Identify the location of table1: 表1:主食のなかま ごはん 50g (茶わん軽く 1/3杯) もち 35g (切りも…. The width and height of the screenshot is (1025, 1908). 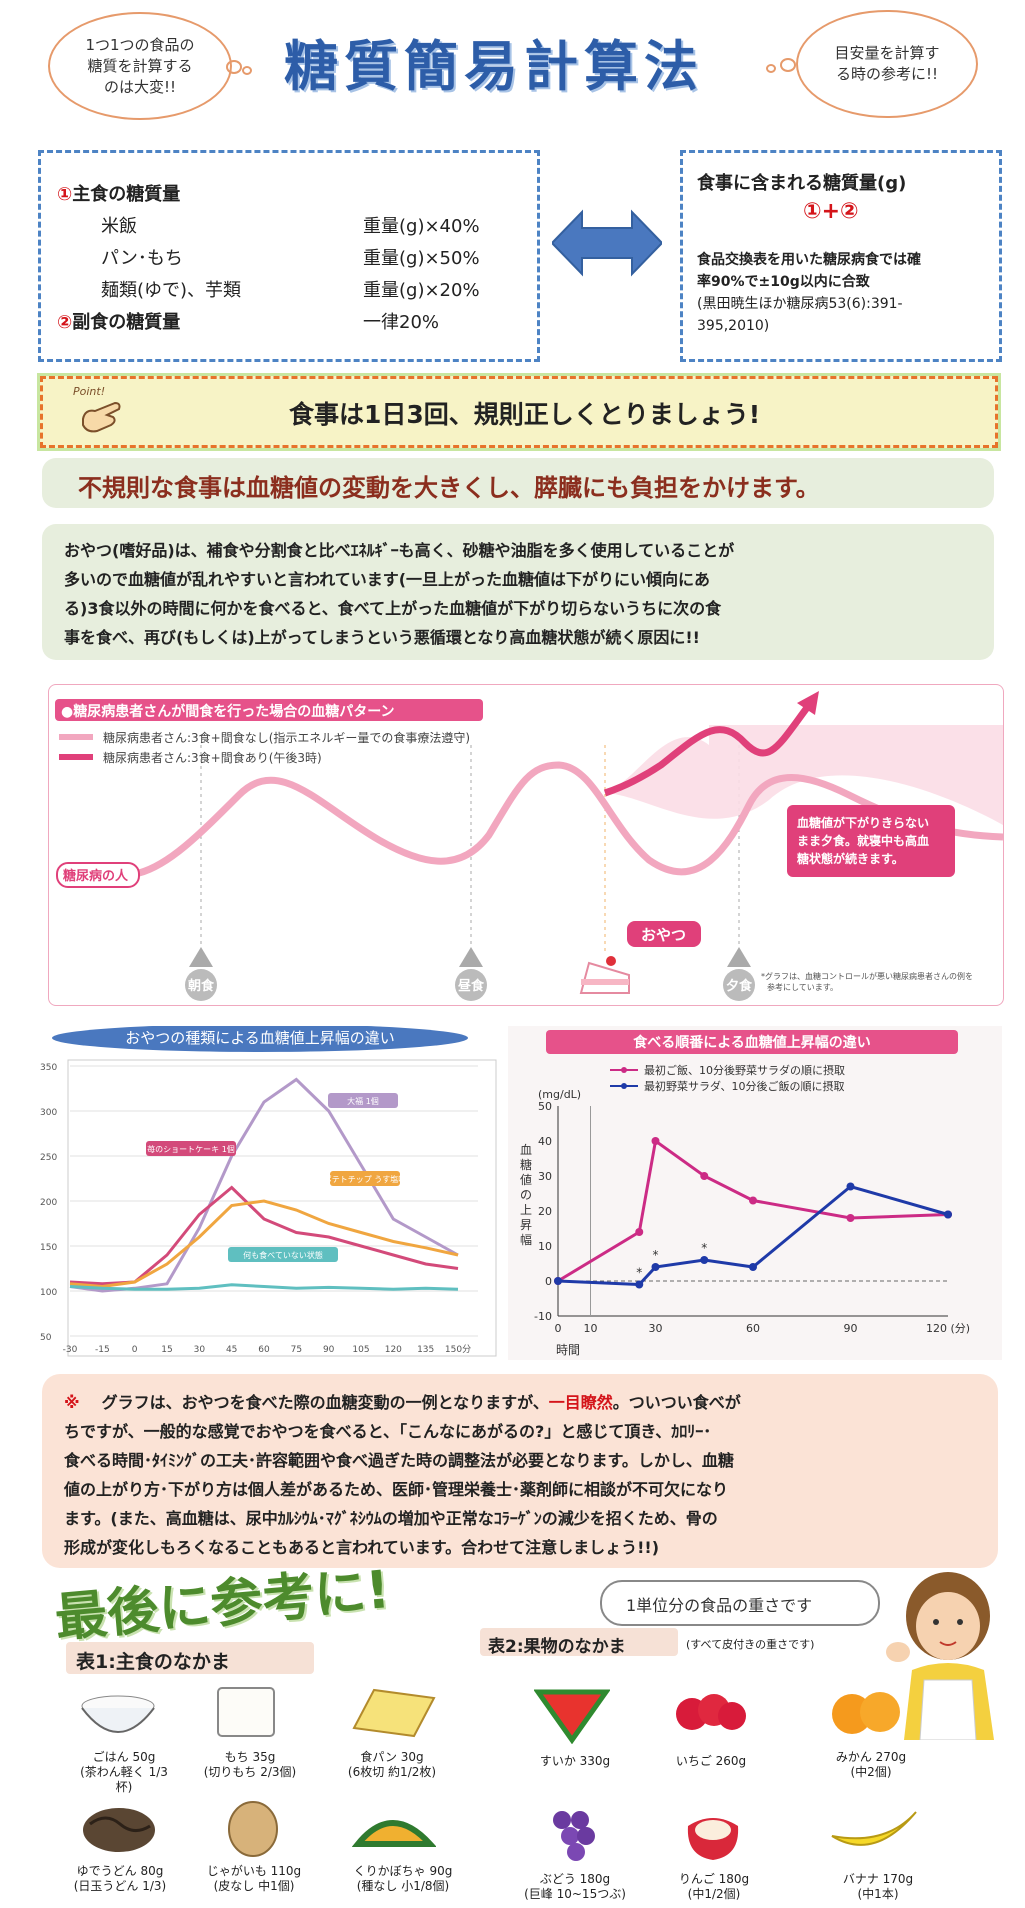
(263, 1773).